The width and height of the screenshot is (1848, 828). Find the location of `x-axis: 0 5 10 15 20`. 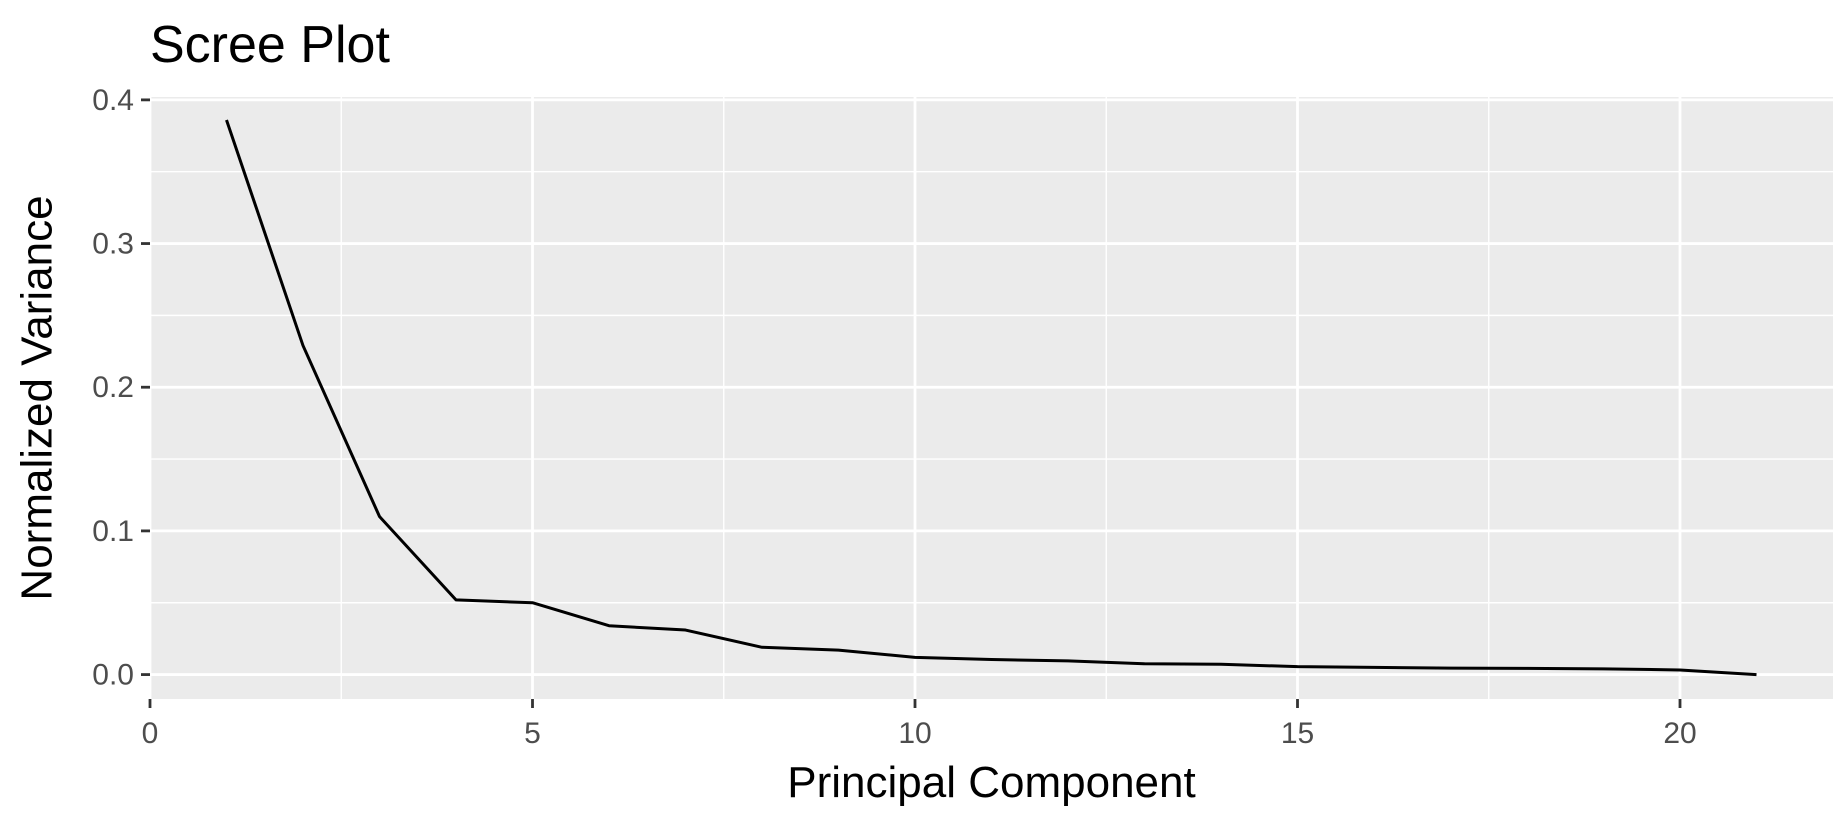

x-axis: 0 5 10 15 20 is located at coordinates (919, 724).